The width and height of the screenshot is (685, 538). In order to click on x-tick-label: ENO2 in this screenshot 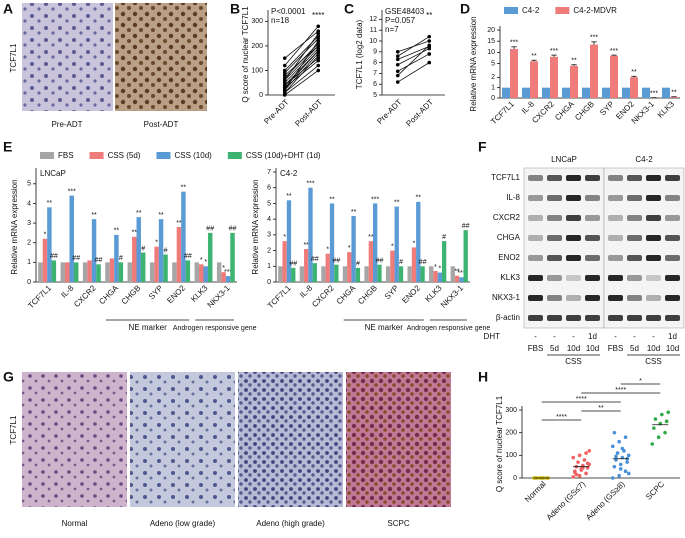, I will do `click(176, 294)`.